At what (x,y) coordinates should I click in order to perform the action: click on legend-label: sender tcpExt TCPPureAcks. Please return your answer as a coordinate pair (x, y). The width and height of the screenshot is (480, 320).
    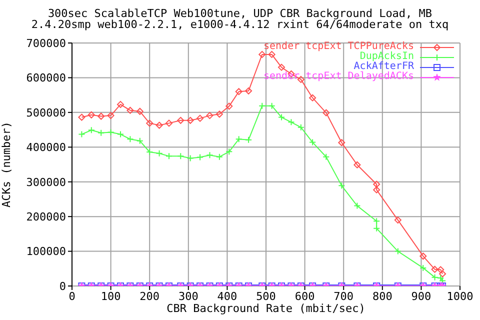
    Looking at the image, I should click on (338, 46).